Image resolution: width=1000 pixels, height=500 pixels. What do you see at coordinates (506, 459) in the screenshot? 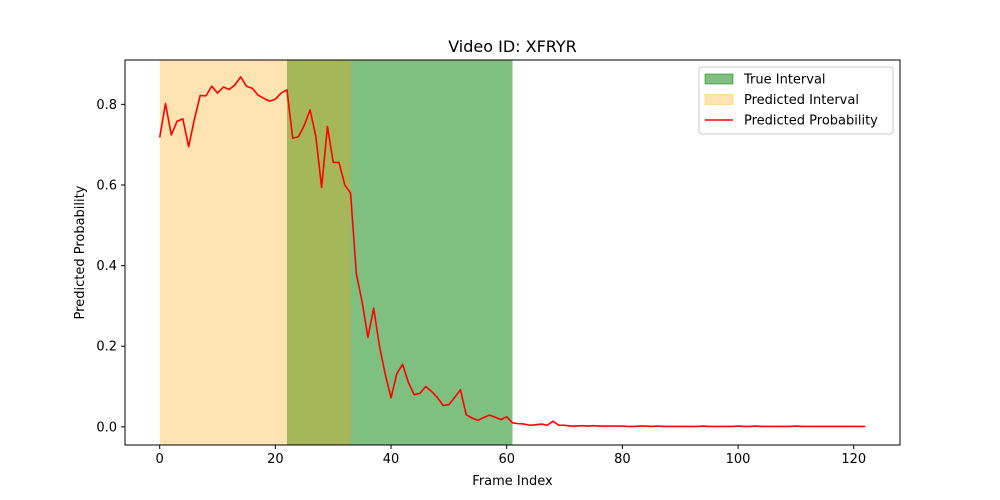
I see `x-tick-label: 60` at bounding box center [506, 459].